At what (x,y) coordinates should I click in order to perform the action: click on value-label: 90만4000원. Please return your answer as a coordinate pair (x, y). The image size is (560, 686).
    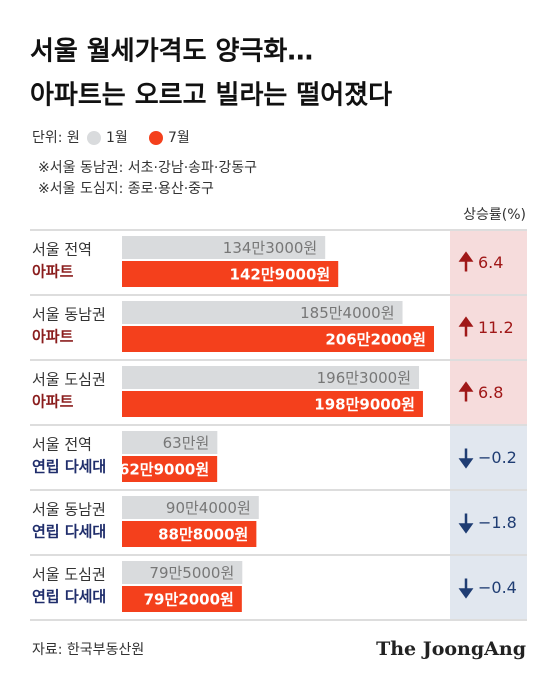
    Looking at the image, I should click on (208, 508).